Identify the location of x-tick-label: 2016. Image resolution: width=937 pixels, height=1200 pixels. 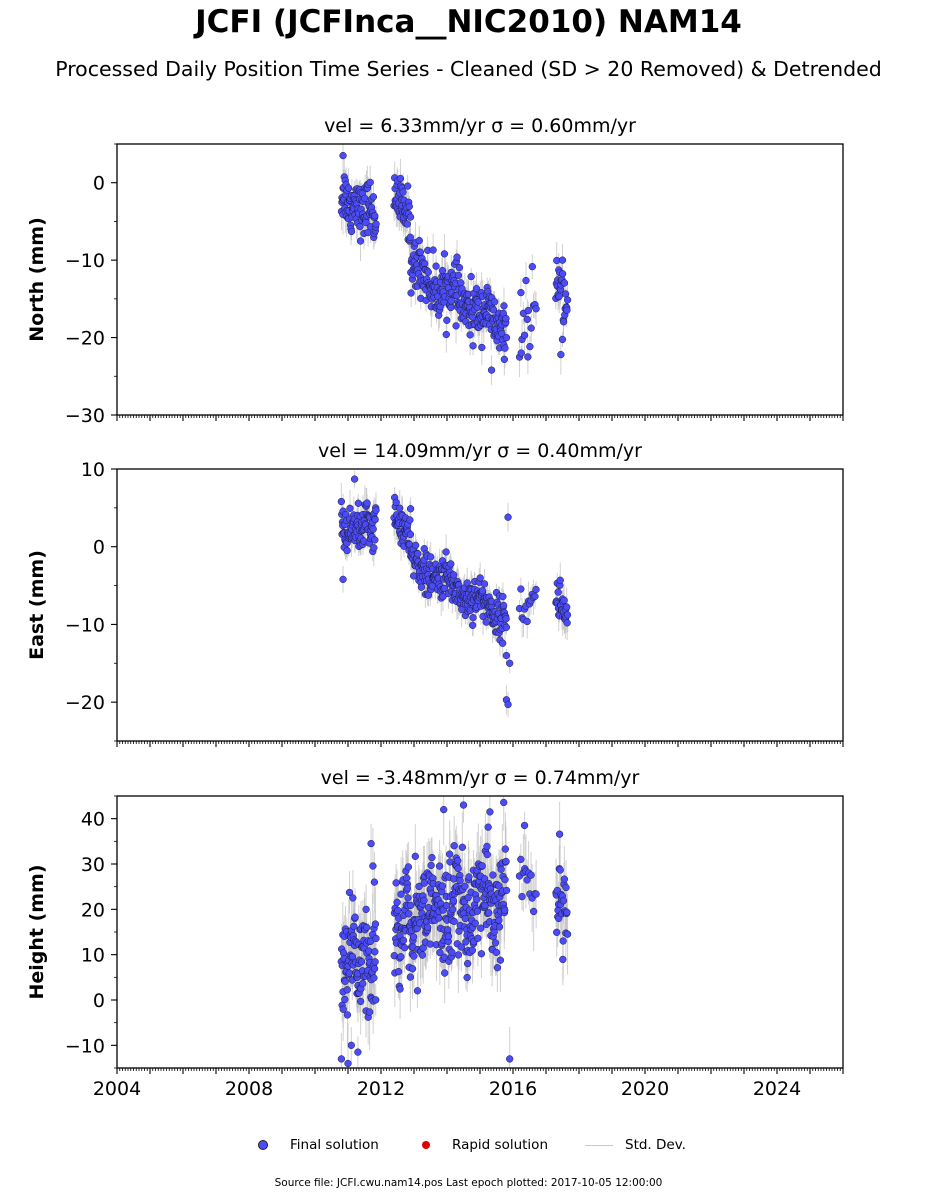
(513, 1089).